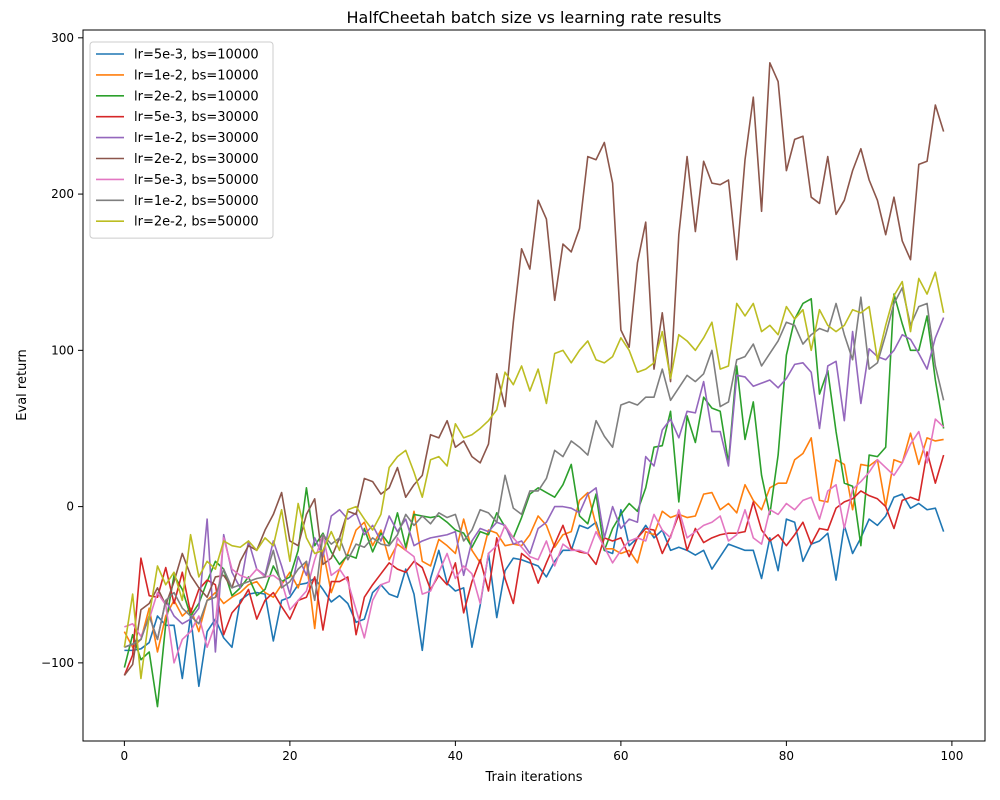 The width and height of the screenshot is (1000, 800). What do you see at coordinates (196, 117) in the screenshot?
I see `legend-label: lr=5e-3, bs=30000` at bounding box center [196, 117].